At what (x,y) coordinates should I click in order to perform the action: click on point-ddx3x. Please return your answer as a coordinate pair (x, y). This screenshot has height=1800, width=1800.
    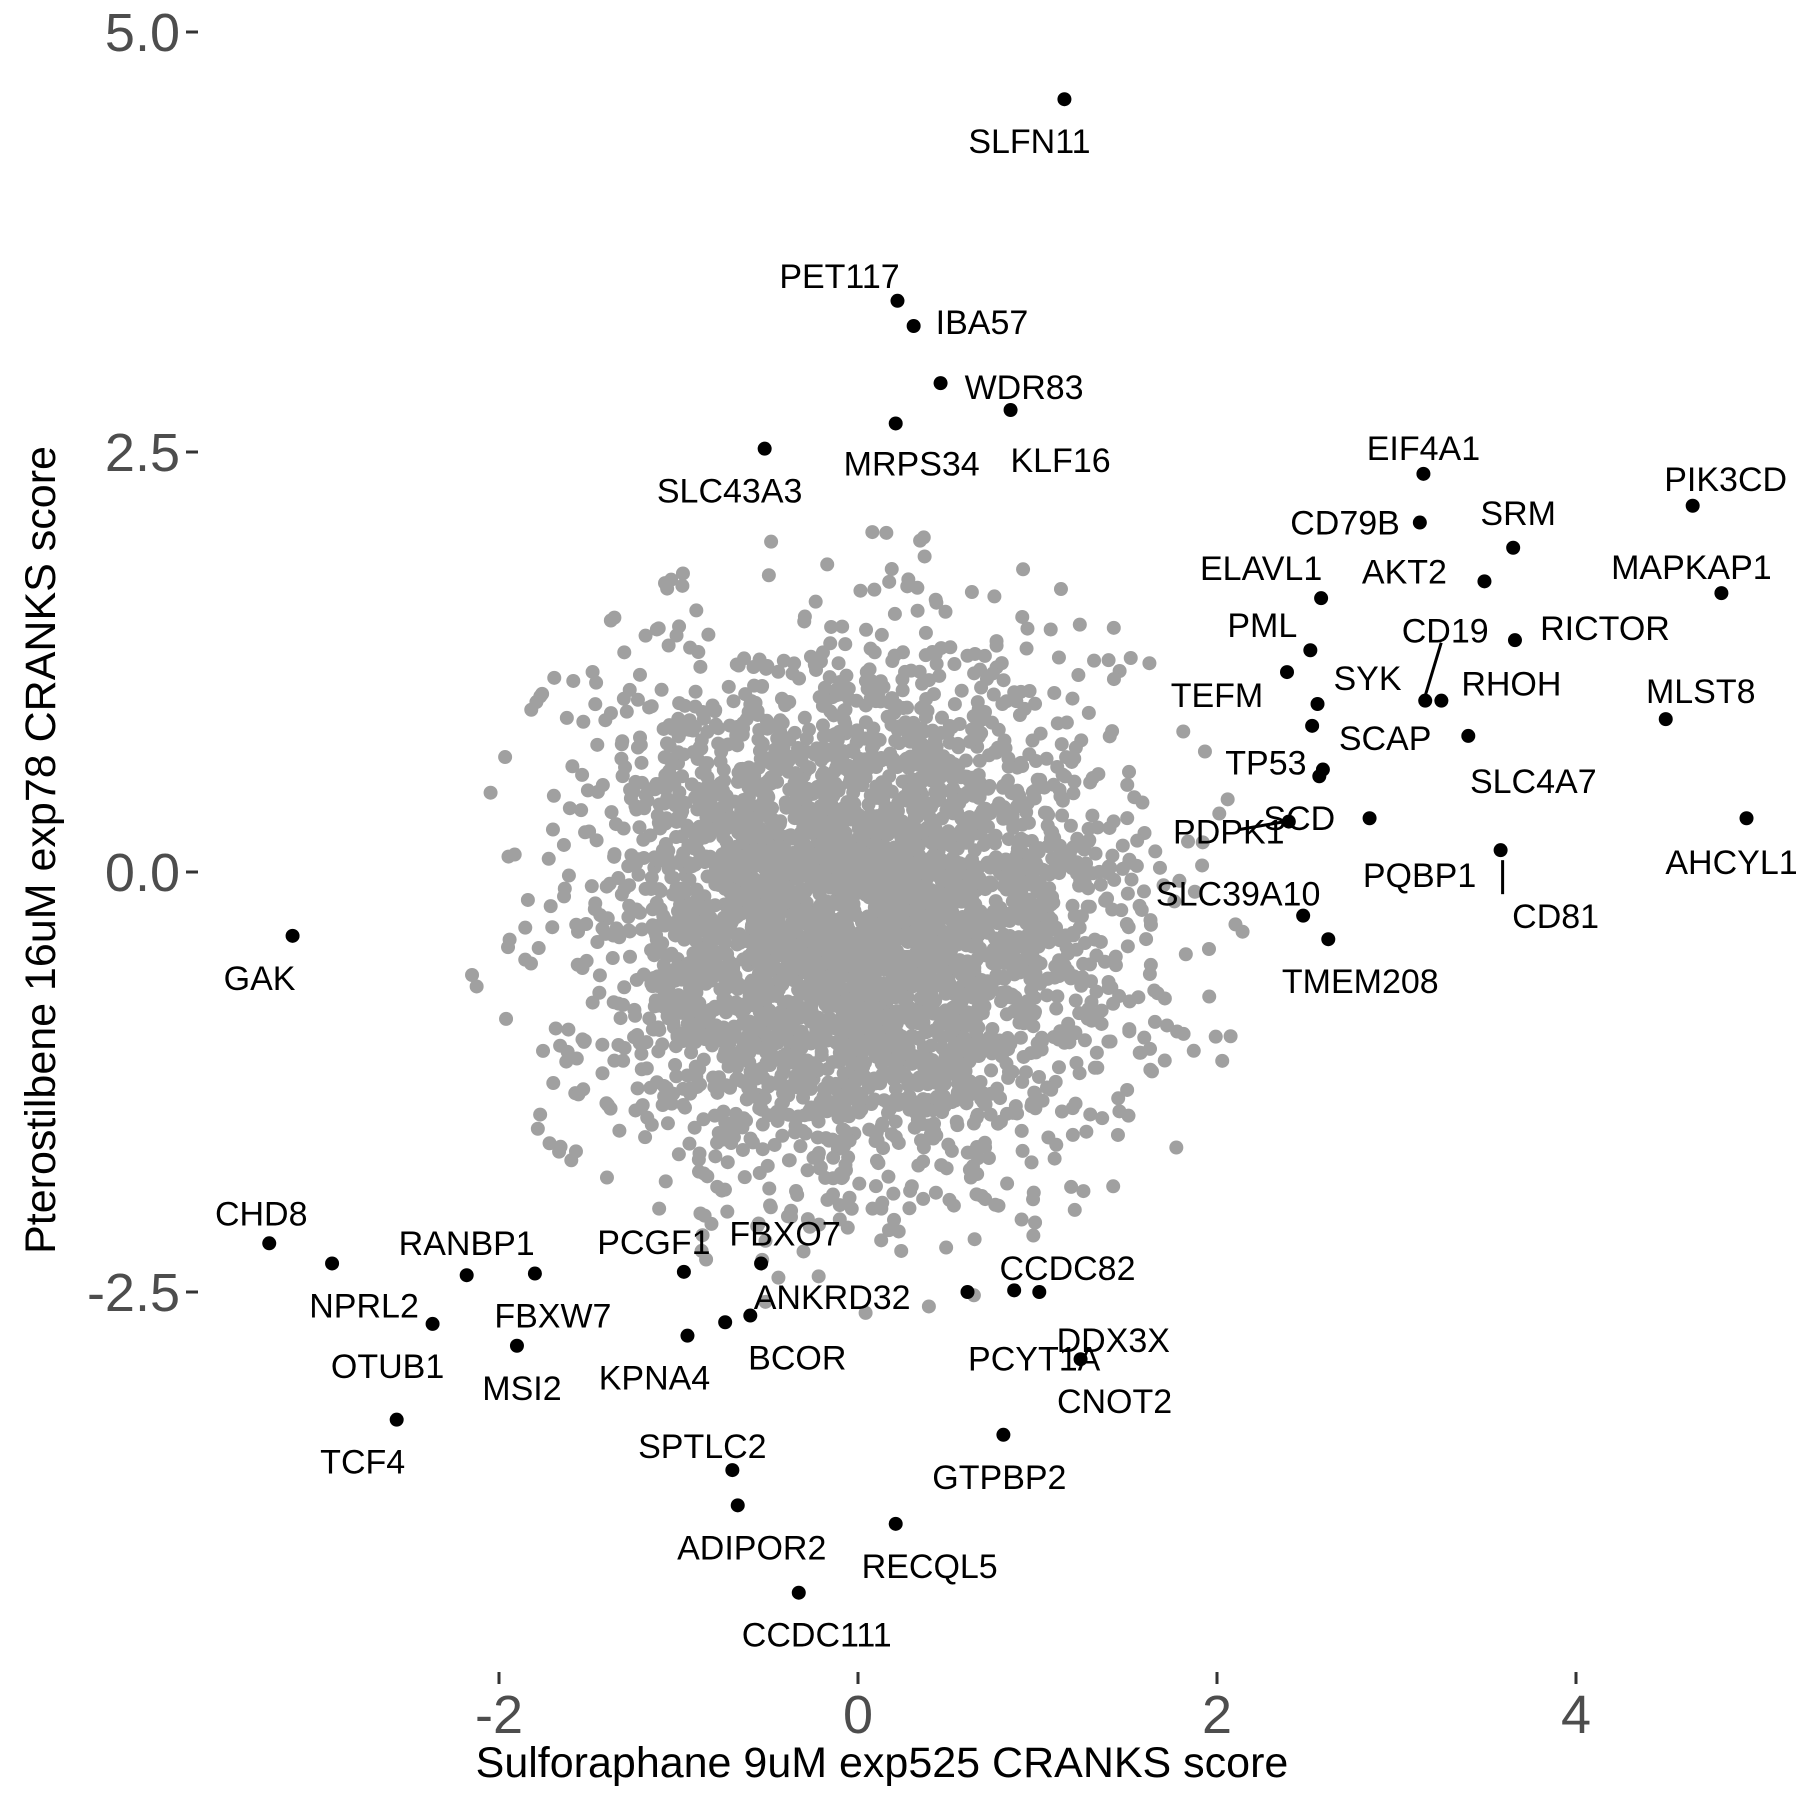
    Looking at the image, I should click on (1039, 1292).